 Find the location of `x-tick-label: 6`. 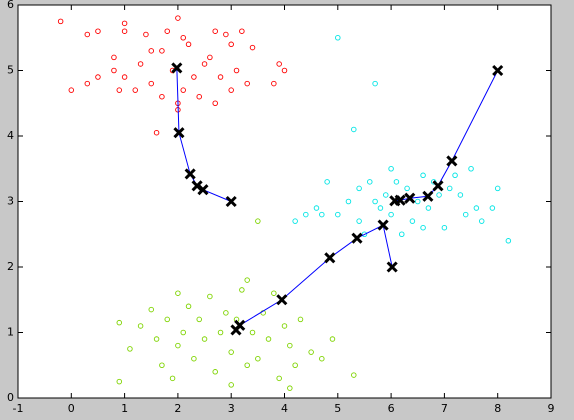

x-tick-label: 6 is located at coordinates (391, 408).